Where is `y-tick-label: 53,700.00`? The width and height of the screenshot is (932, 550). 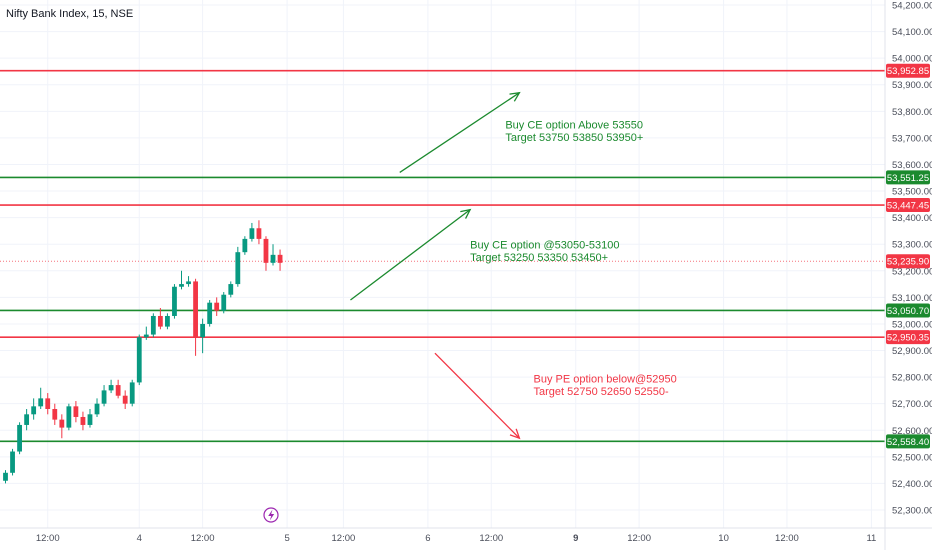 y-tick-label: 53,700.00 is located at coordinates (912, 138).